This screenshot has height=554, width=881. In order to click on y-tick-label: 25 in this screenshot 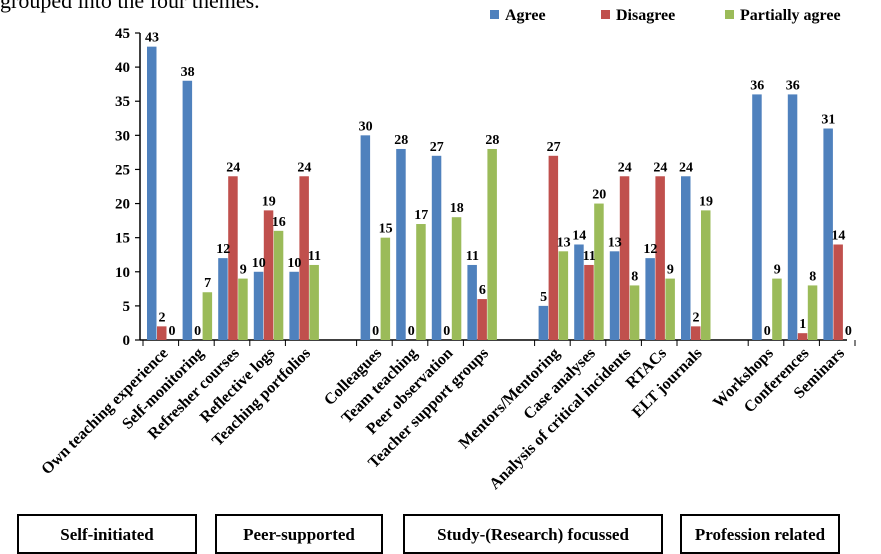, I will do `click(122, 170)`.